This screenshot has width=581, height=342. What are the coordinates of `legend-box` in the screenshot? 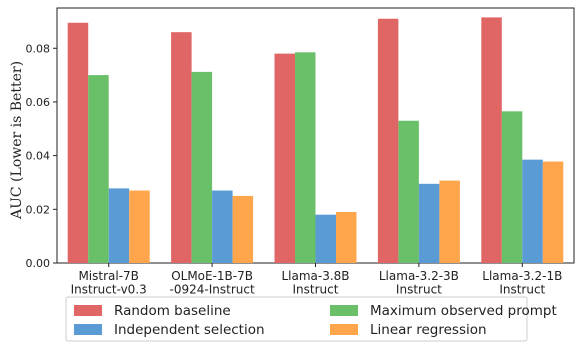 It's located at (296, 319).